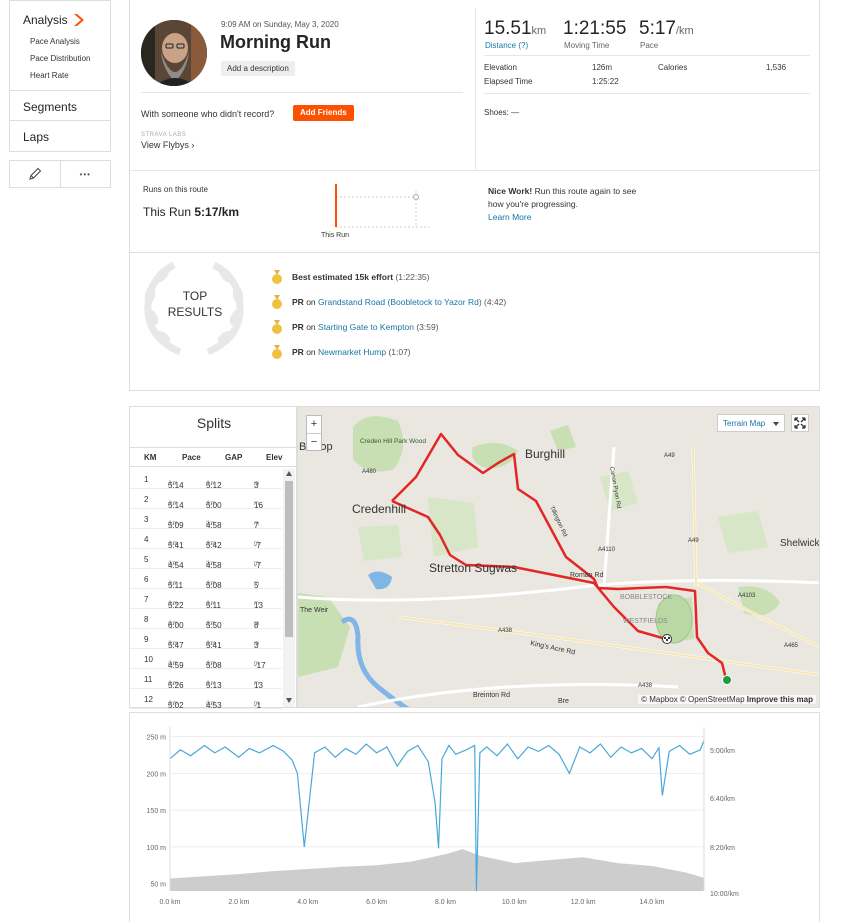 This screenshot has height=922, width=847. Describe the element at coordinates (60, 136) in the screenshot. I see `sidebar-item-laps: Laps` at that location.